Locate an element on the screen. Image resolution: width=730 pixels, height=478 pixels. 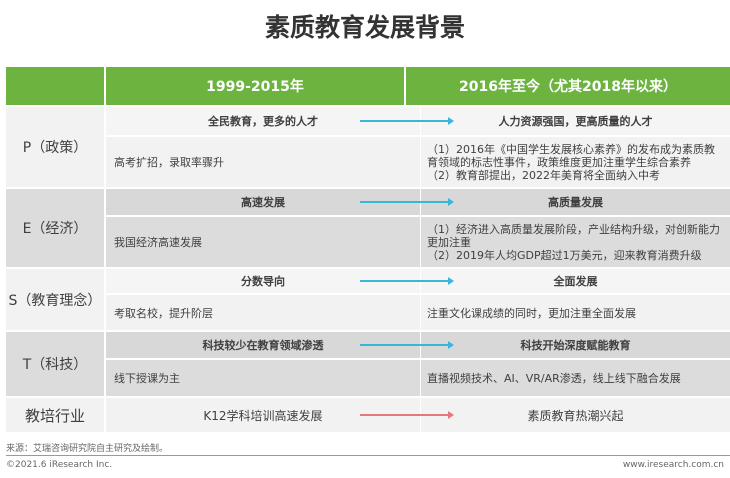
table-header: 1999-2015年 2016年至今（尤其2018年以来） is located at coordinates (368, 86).